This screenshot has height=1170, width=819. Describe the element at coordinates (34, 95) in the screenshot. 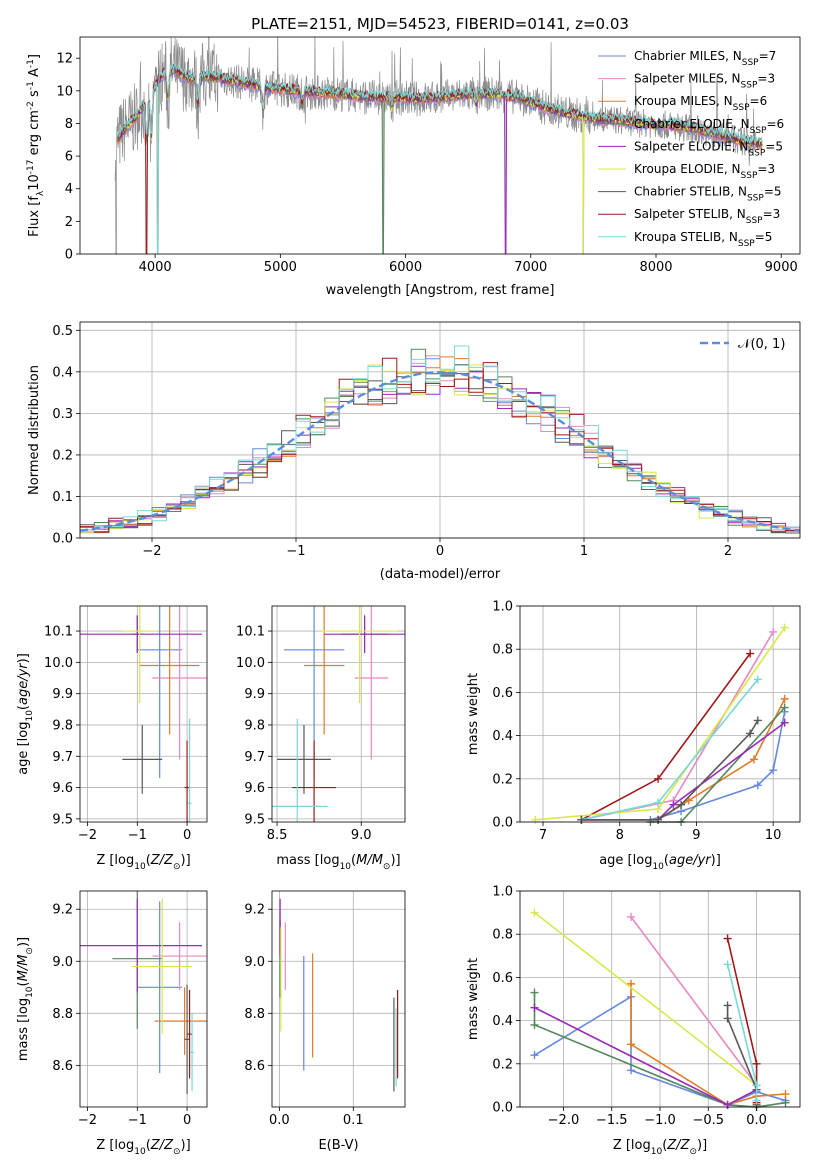

I see `label-part: s` at that location.